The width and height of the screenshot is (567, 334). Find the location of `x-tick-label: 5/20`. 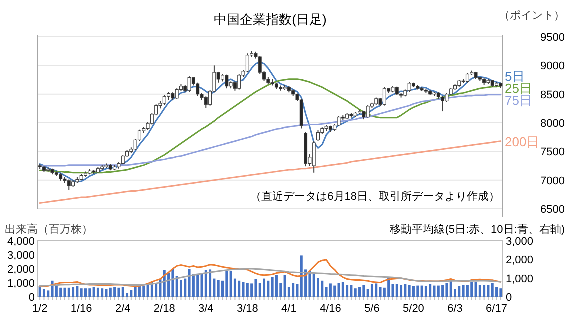

x-tick-label: 5/20 is located at coordinates (413, 309).